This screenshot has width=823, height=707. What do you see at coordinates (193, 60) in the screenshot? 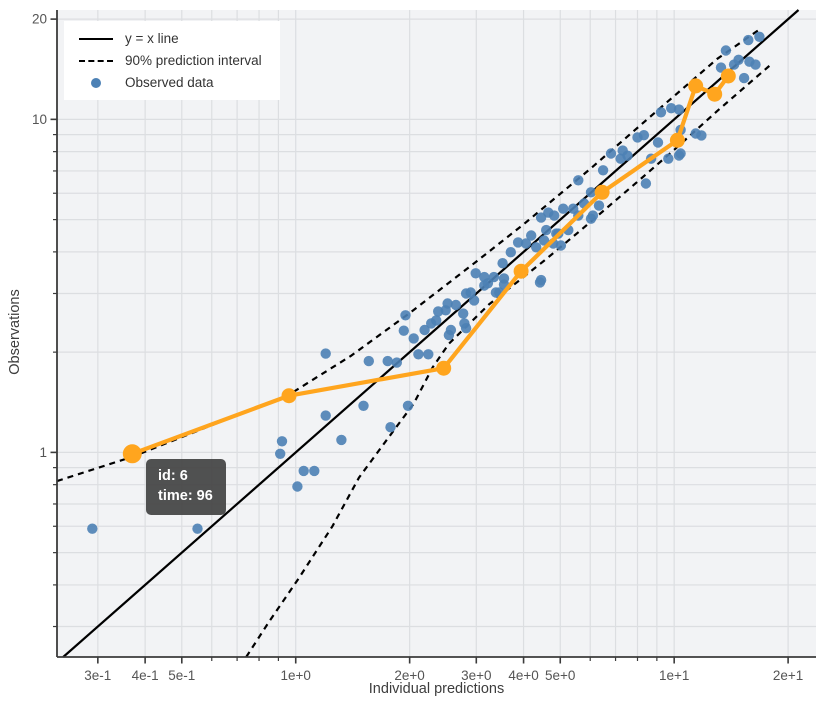
I see `legend-item-label: 90% prediction interval` at bounding box center [193, 60].